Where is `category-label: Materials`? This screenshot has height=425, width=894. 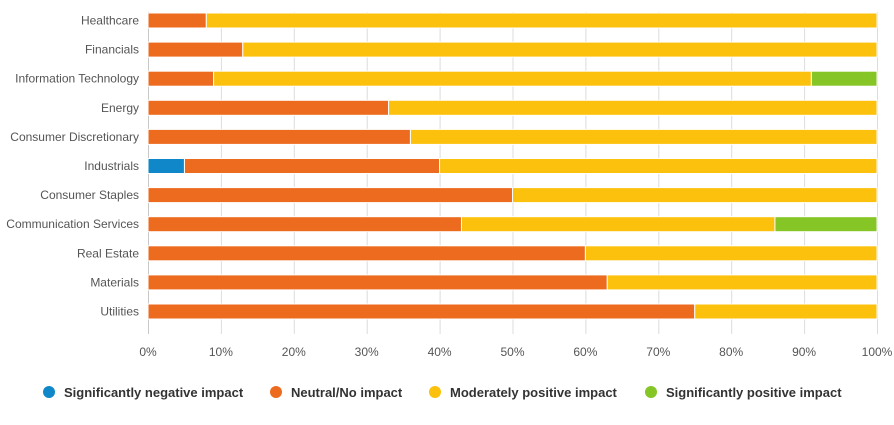
category-label: Materials is located at coordinates (114, 282).